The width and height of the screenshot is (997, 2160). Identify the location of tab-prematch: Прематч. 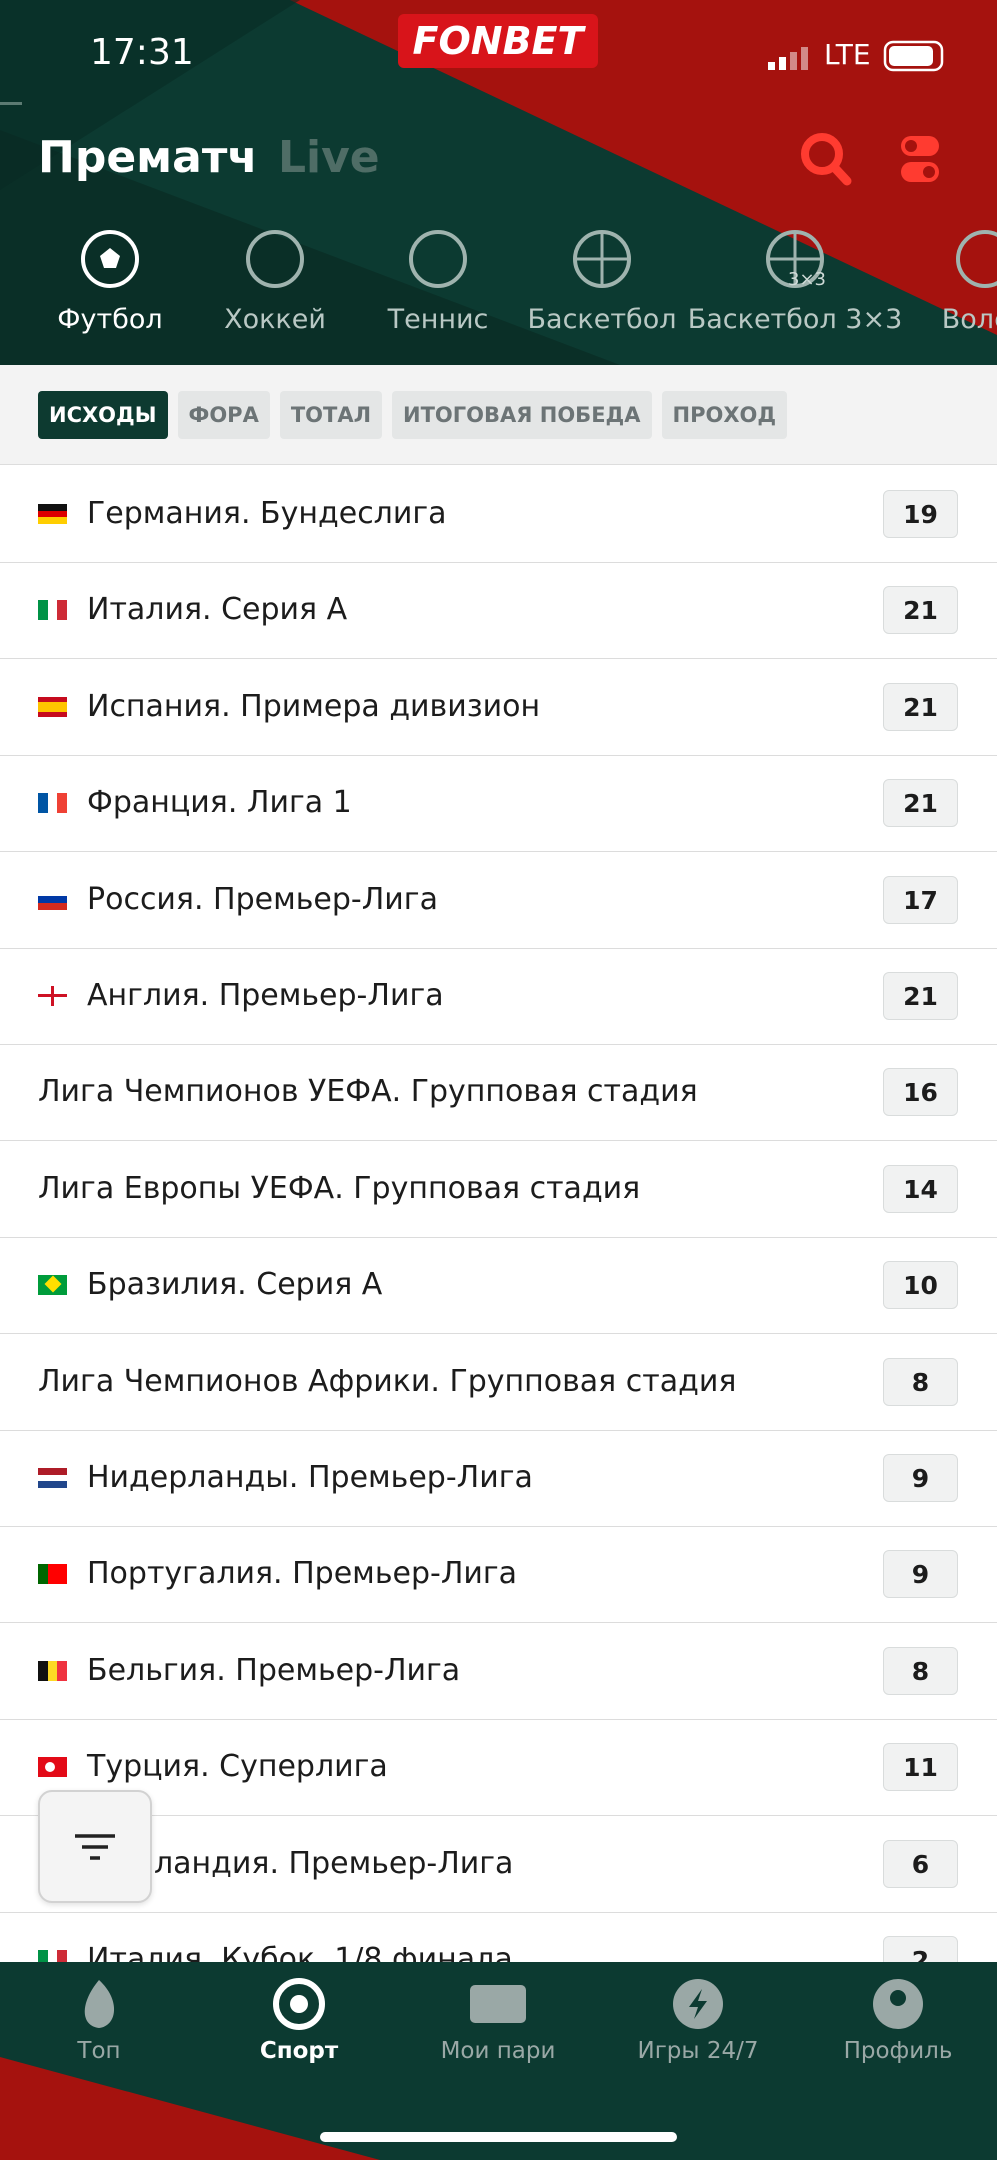
(148, 157).